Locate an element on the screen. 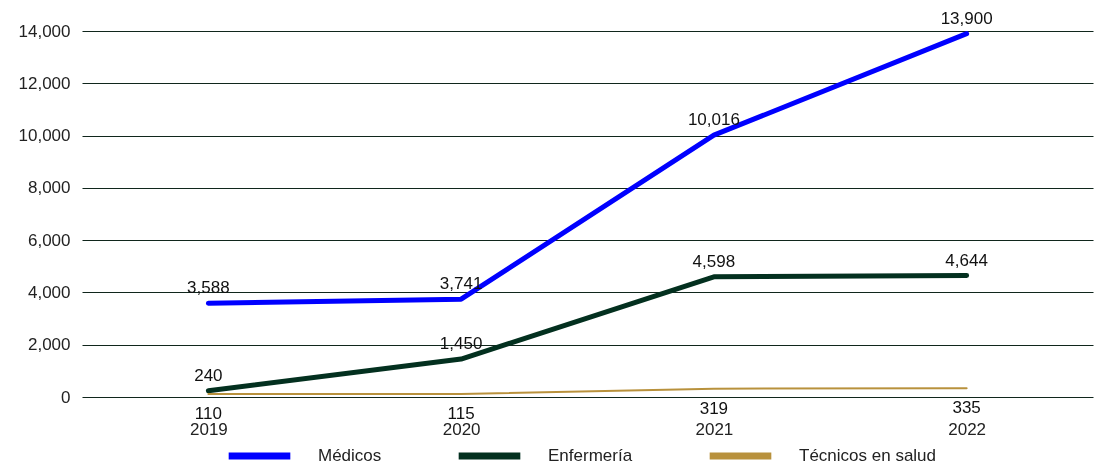 The width and height of the screenshot is (1095, 464). data-label: 240 is located at coordinates (208, 375).